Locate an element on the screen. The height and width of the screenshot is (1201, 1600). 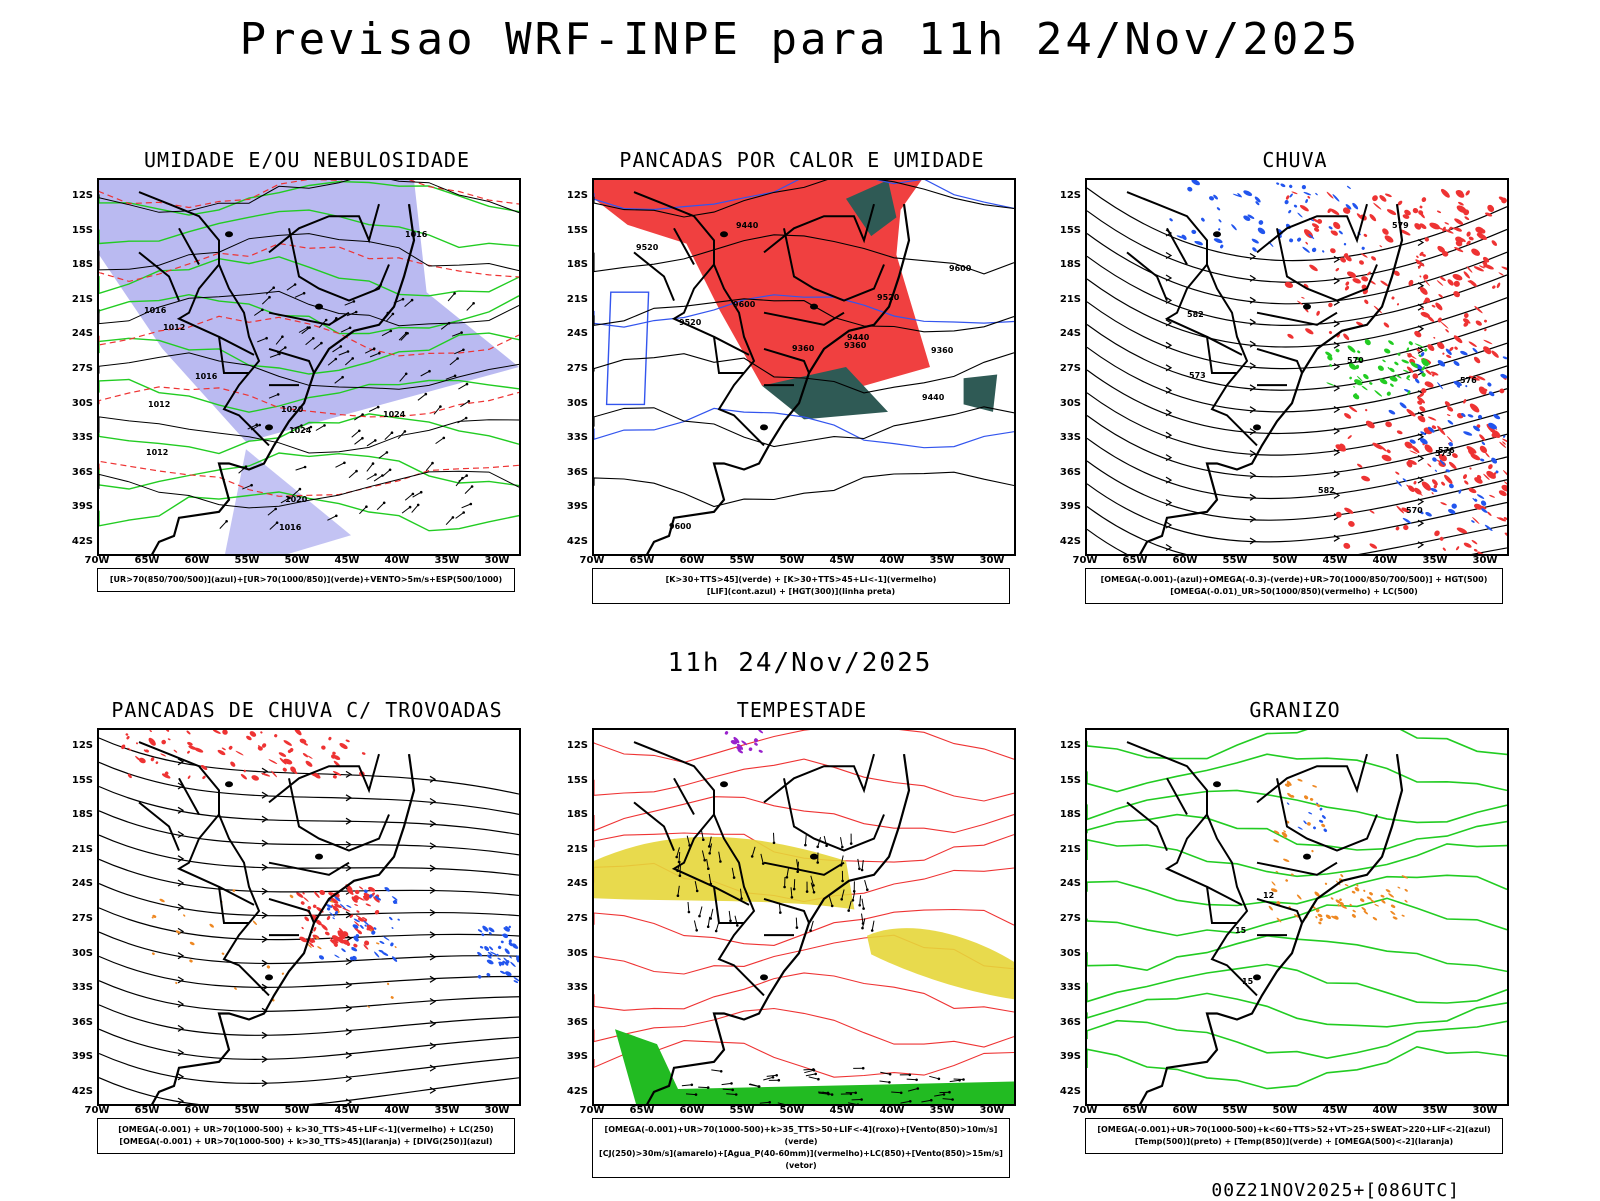
panel-title-pancadas-calor: PANCADAS POR CALOR E UMIDADE is located at coordinates (802, 160).